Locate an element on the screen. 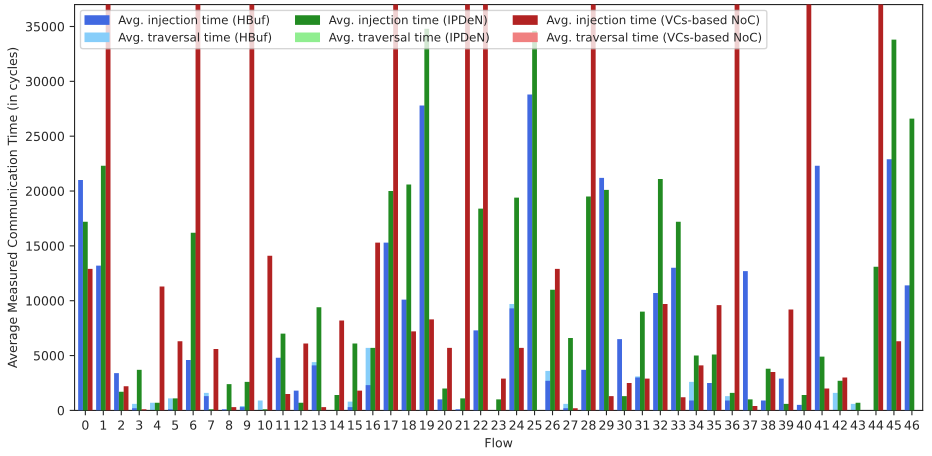 Image resolution: width=932 pixels, height=456 pixels. legend-label: Avg. traversal time (IPDeN) is located at coordinates (408, 38).